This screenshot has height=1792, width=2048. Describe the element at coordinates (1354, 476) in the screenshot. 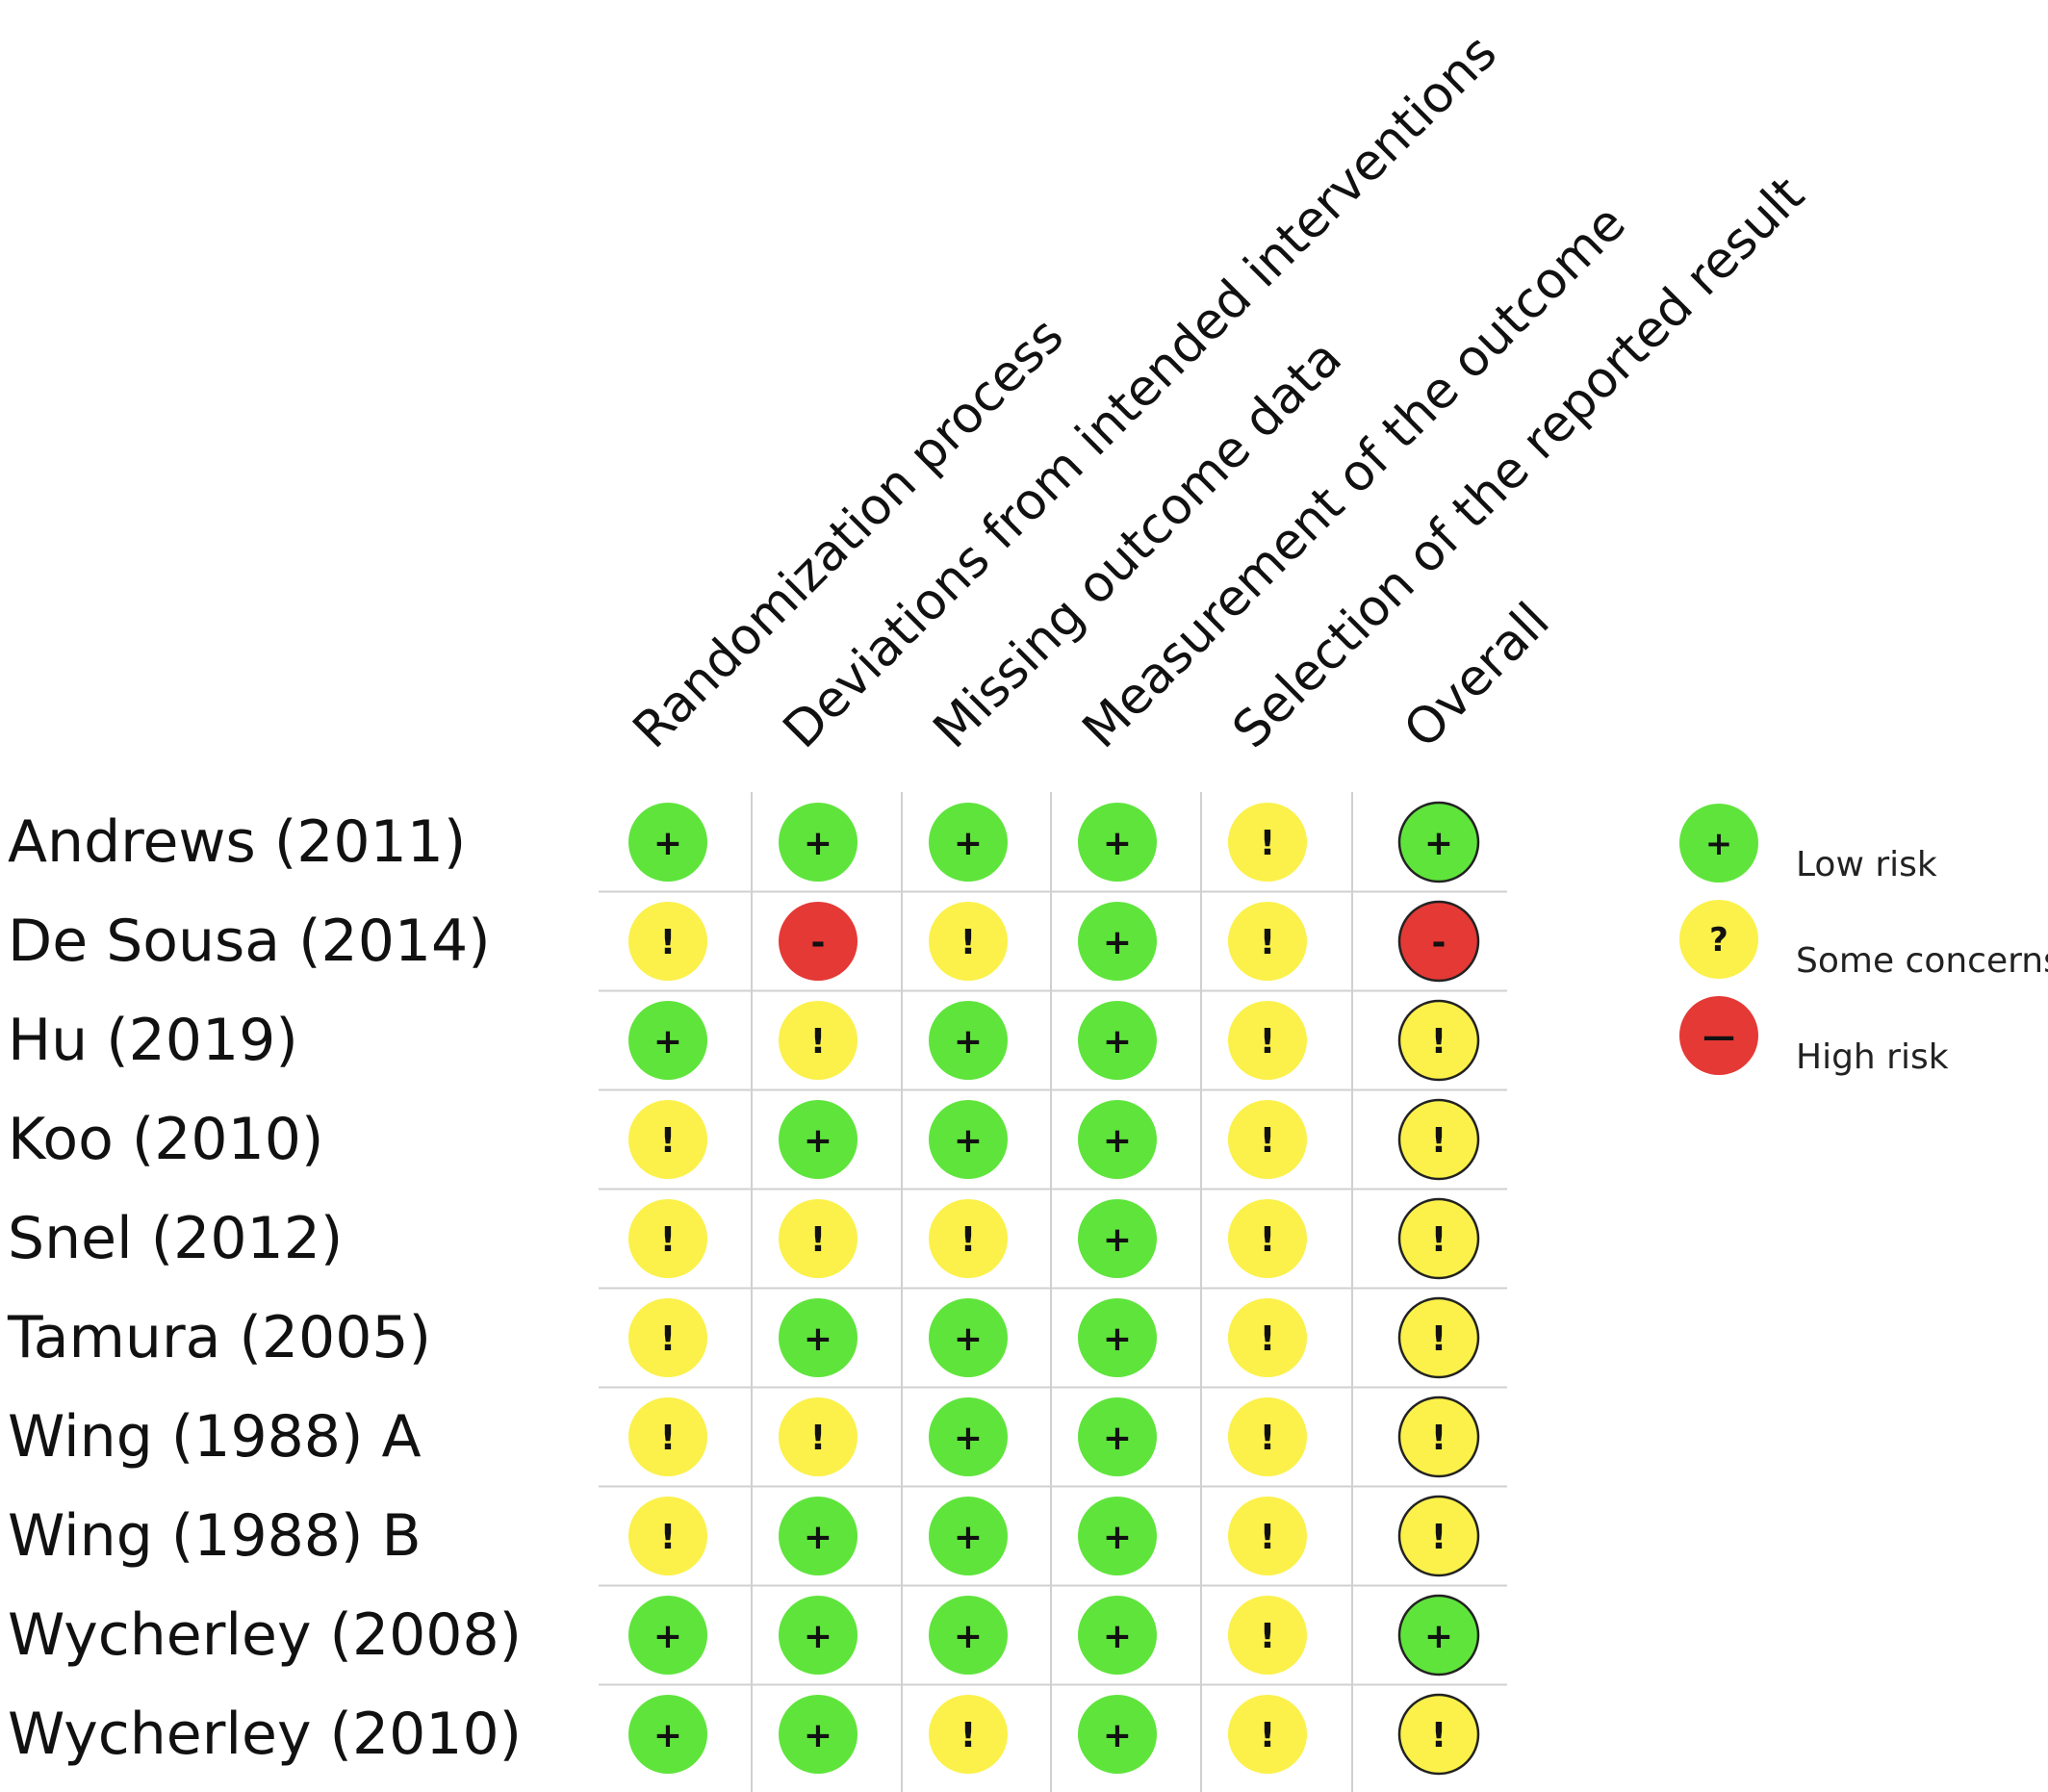

I see `column-label: Measurement of the outcome` at that location.